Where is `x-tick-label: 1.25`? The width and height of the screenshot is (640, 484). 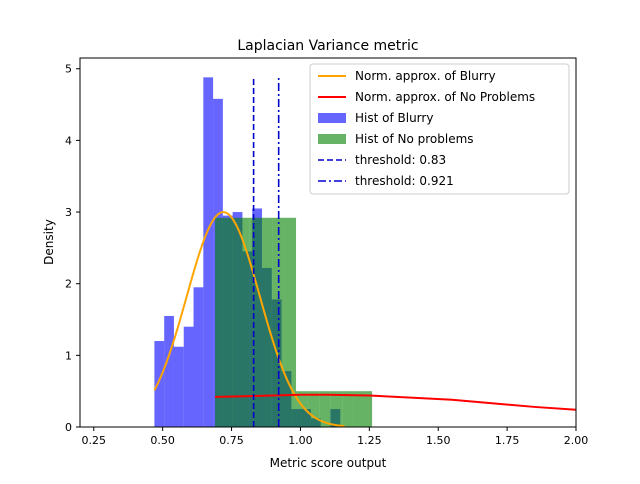 x-tick-label: 1.25 is located at coordinates (369, 440).